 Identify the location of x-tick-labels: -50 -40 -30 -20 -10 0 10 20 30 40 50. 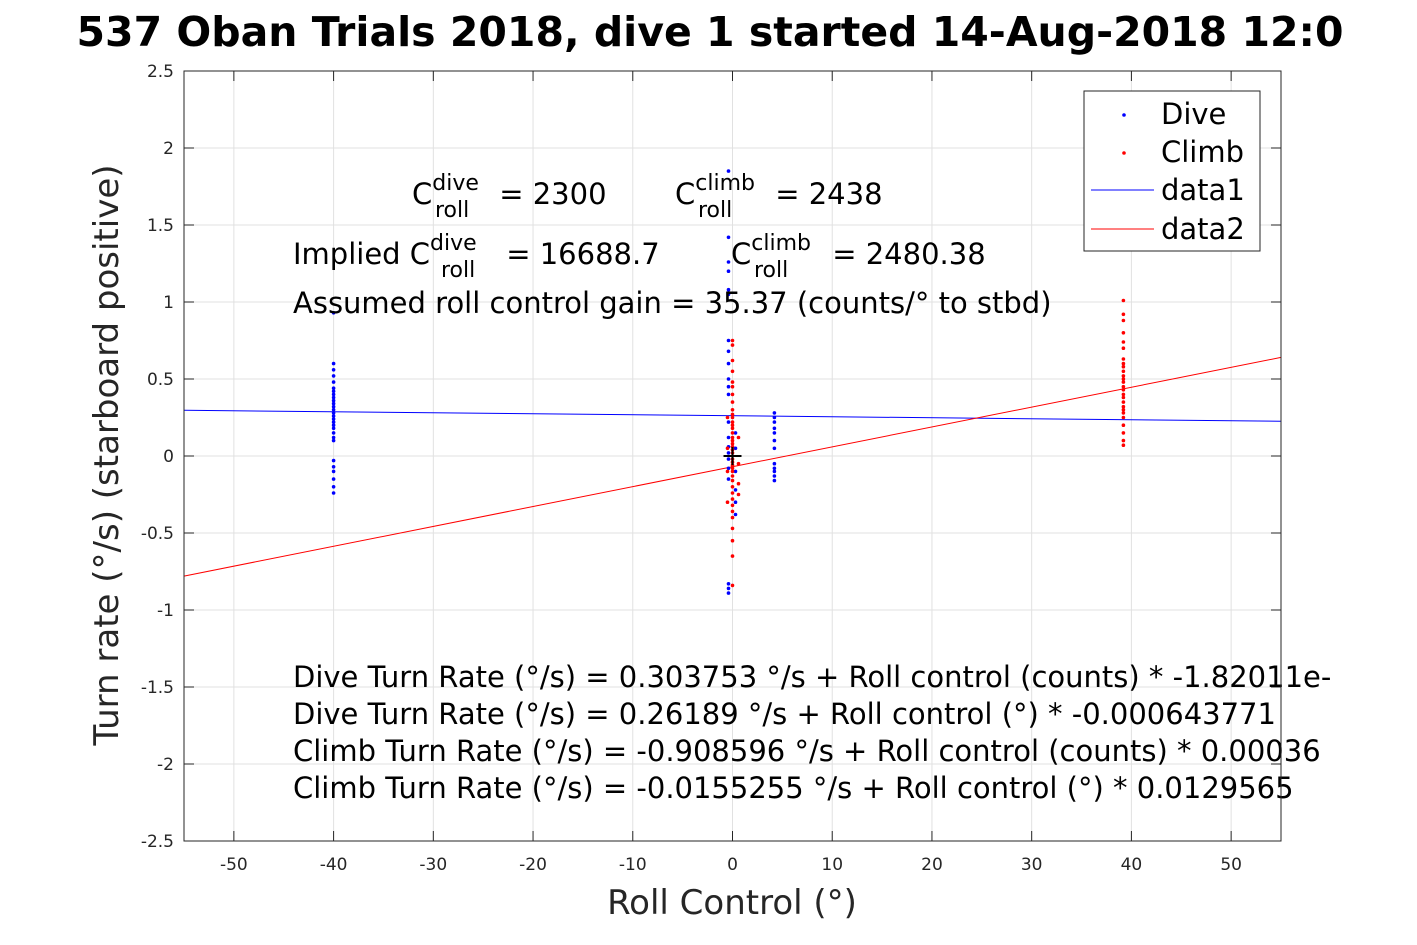
(731, 865).